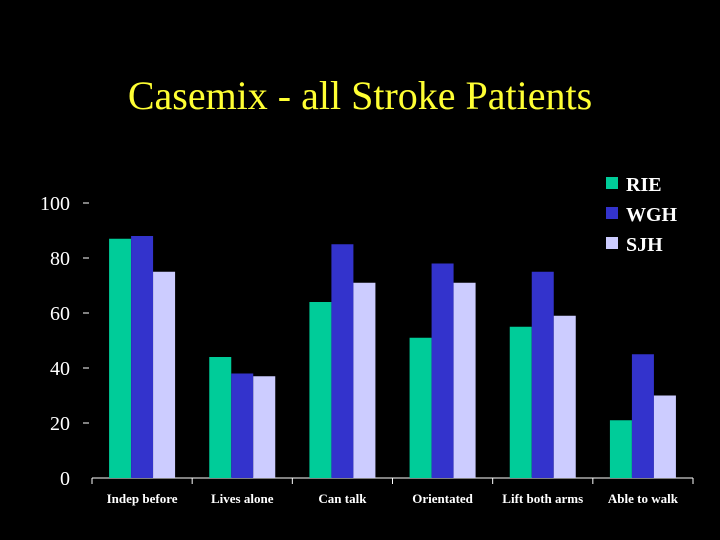 This screenshot has height=540, width=720. Describe the element at coordinates (360, 95) in the screenshot. I see `chart-title: Casemix - all Stroke Patients` at that location.